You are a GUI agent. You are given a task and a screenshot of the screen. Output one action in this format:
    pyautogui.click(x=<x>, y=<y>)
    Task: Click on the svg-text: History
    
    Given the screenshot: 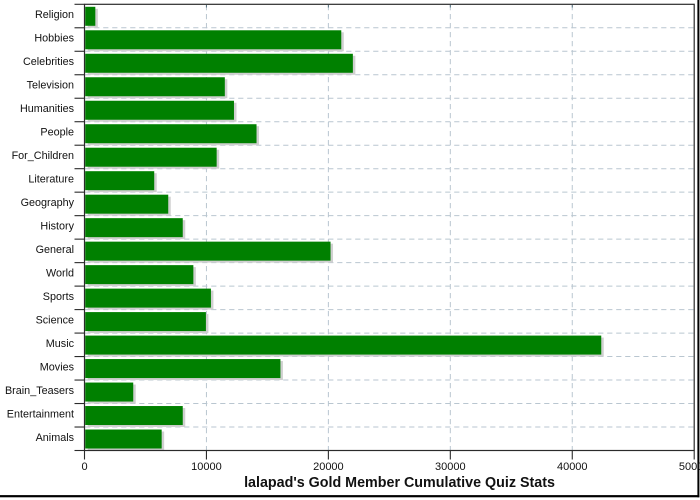 What is the action you would take?
    pyautogui.click(x=57, y=226)
    